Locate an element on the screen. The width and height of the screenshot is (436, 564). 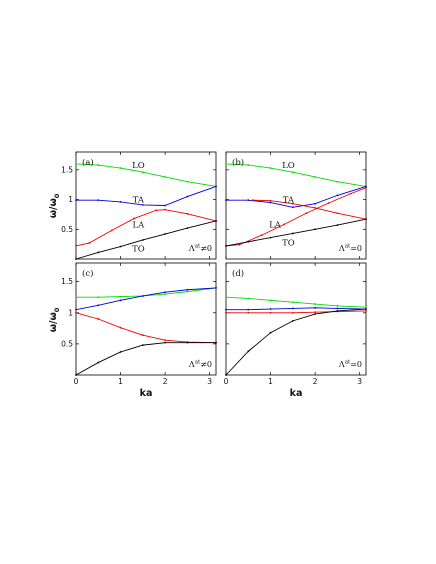
panel-label: (a) is located at coordinates (88, 162).